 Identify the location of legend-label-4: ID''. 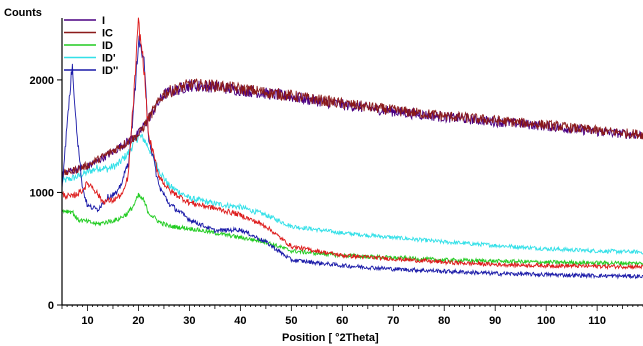
(110, 71).